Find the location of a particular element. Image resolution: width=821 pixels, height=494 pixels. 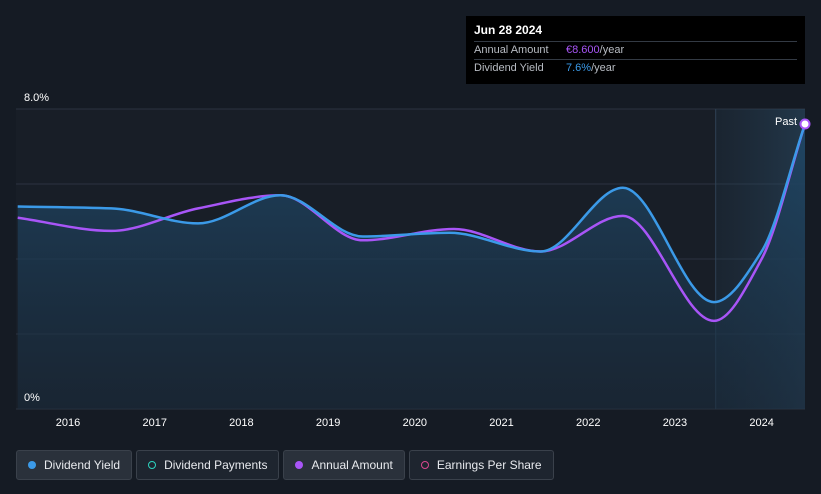

x-tick-label: 2022 is located at coordinates (588, 423).